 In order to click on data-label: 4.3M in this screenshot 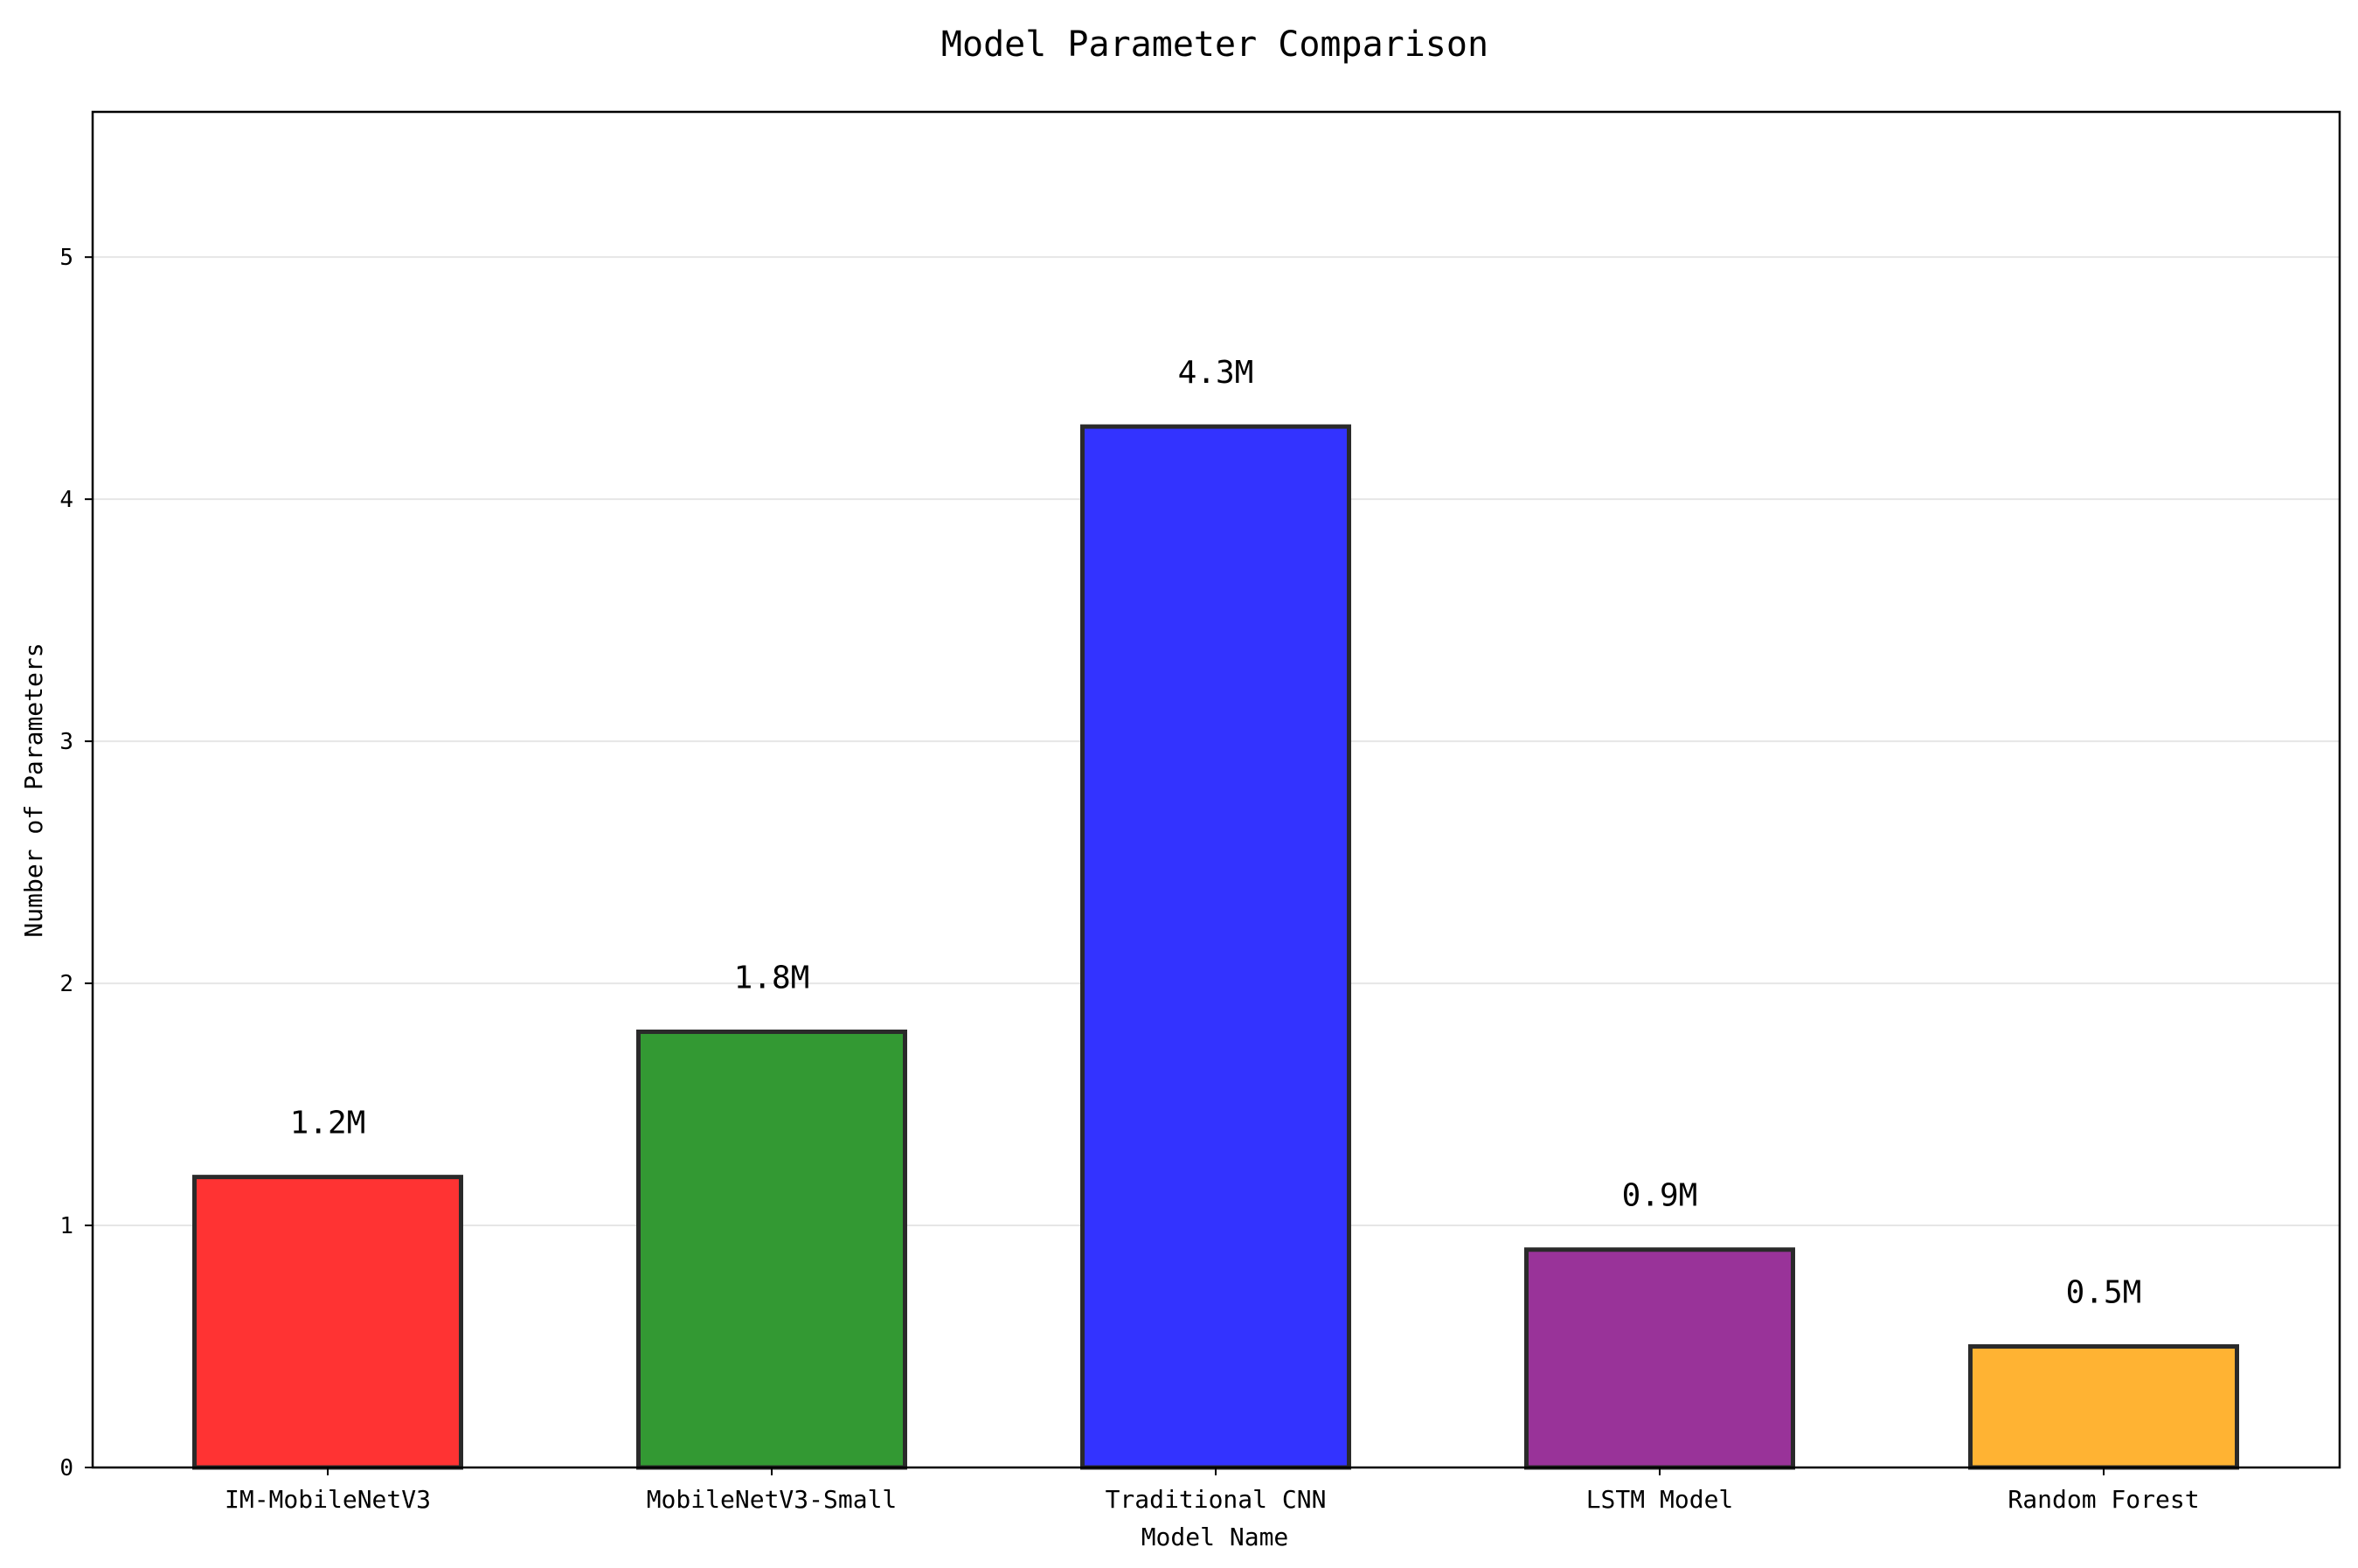, I will do `click(1216, 373)`.